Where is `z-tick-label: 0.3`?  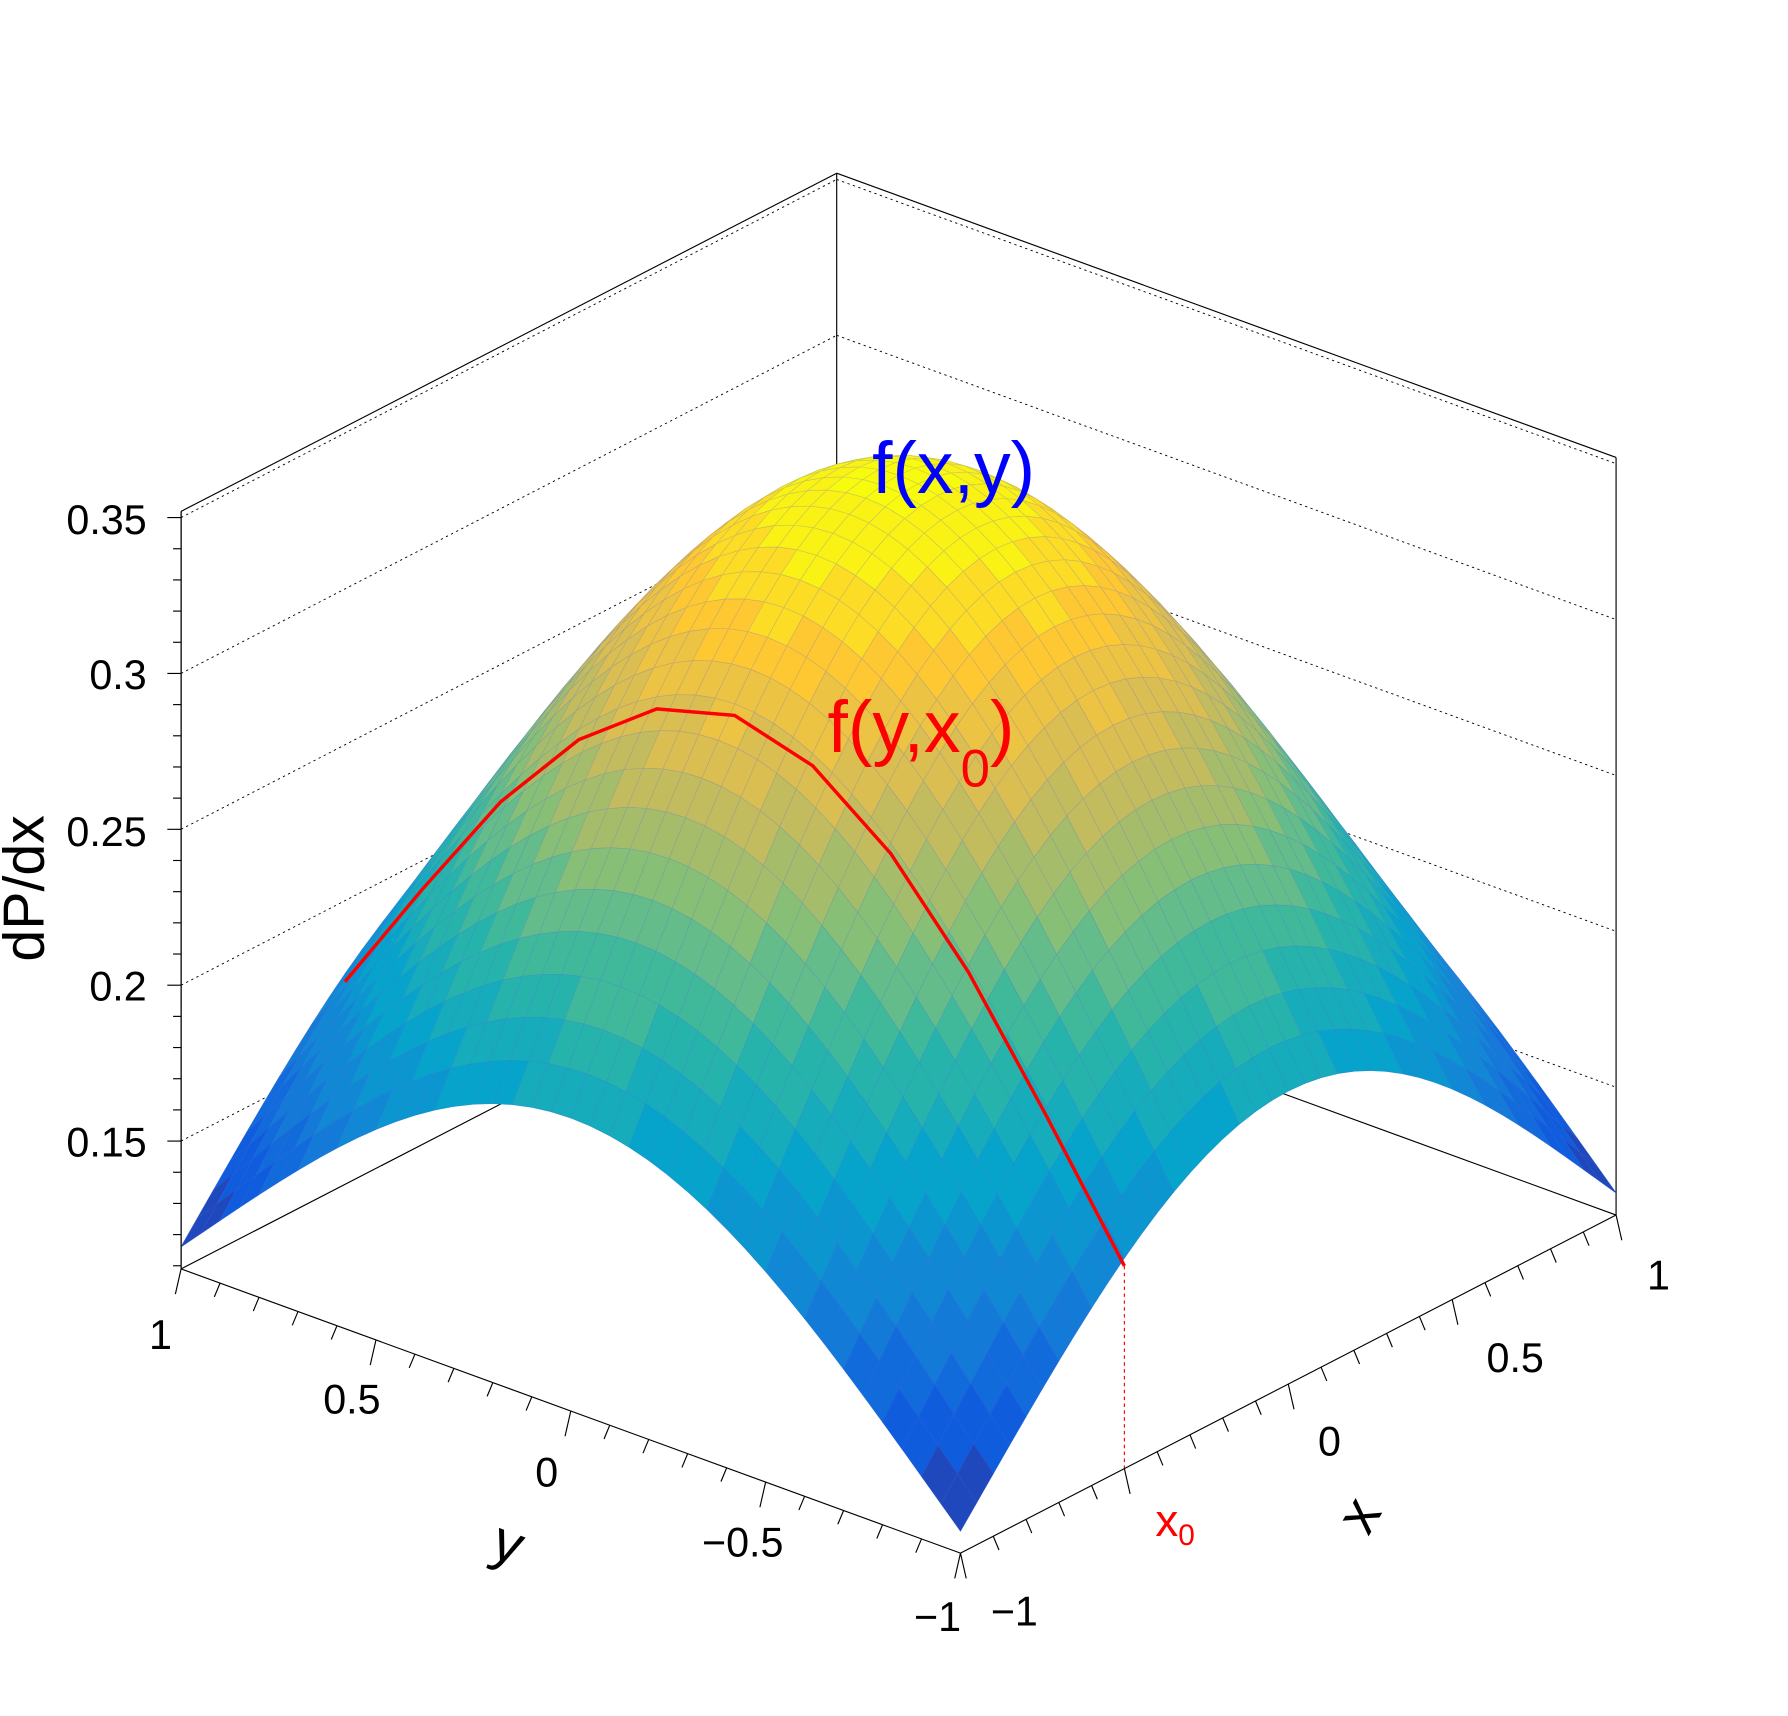 z-tick-label: 0.3 is located at coordinates (117, 675).